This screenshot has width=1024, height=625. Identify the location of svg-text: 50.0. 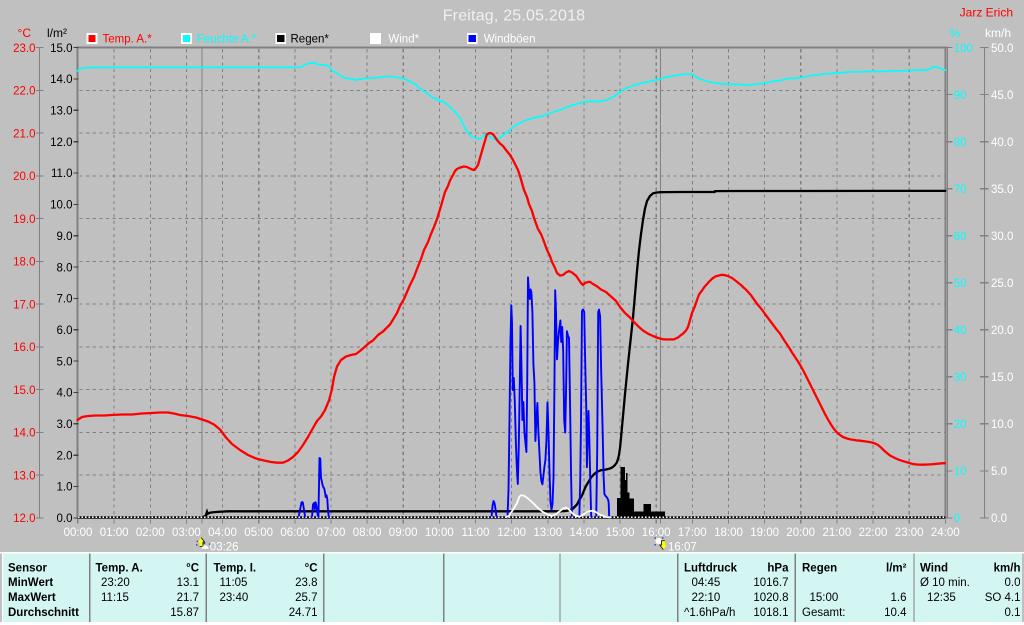
(1002, 49).